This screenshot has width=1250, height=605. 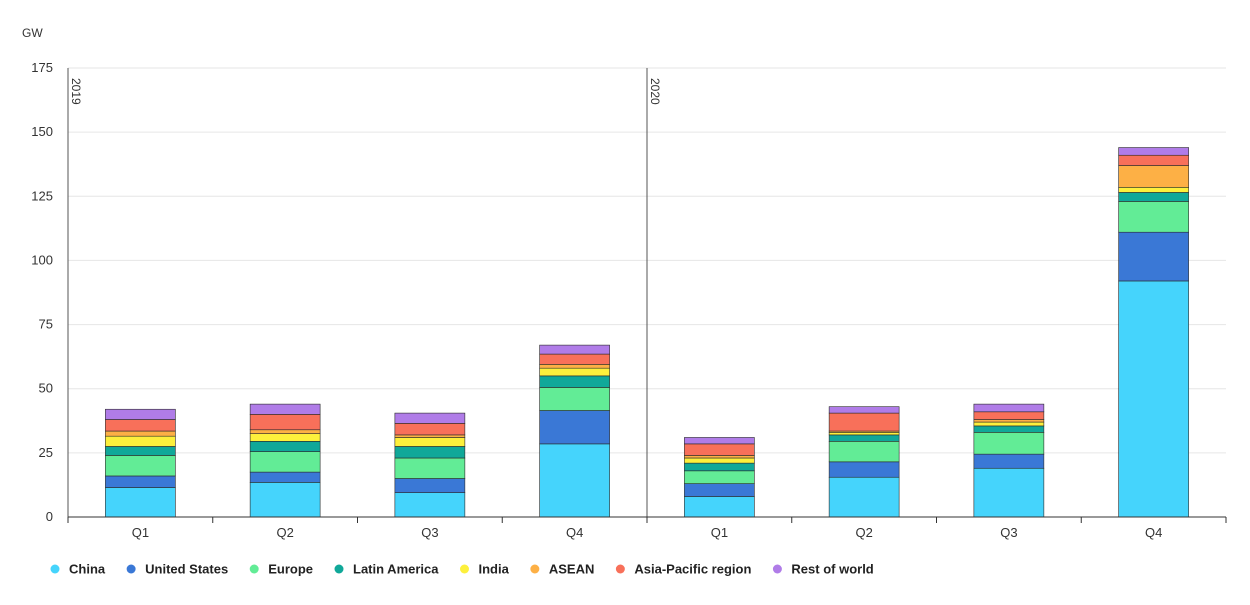 I want to click on legend-label: United States, so click(x=186, y=569).